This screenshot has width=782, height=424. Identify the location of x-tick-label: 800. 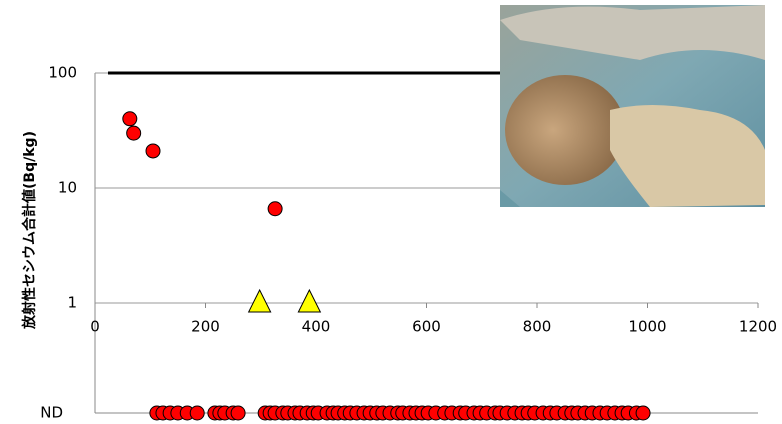
(537, 327).